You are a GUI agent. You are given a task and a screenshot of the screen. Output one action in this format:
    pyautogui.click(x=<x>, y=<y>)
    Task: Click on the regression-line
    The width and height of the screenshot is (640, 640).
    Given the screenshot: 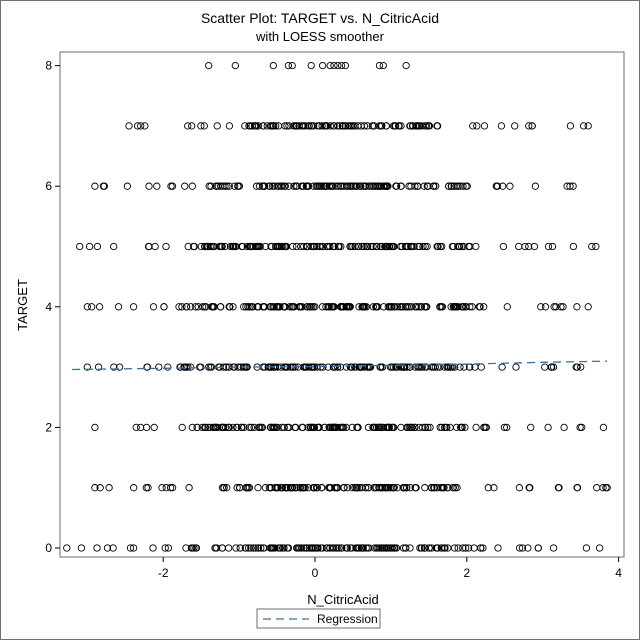 What is the action you would take?
    pyautogui.click(x=340, y=365)
    